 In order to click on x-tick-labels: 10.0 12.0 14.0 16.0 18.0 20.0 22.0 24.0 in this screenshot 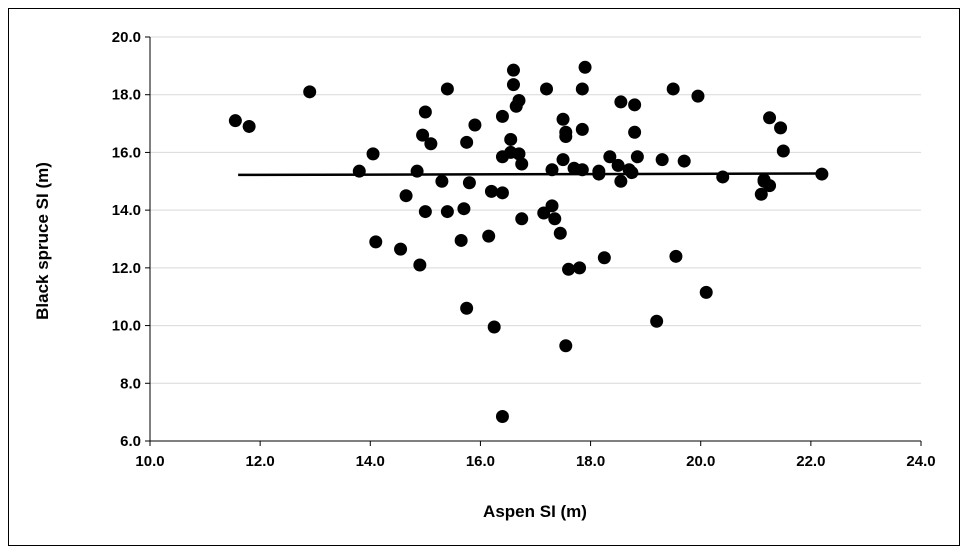, I will do `click(535, 461)`.